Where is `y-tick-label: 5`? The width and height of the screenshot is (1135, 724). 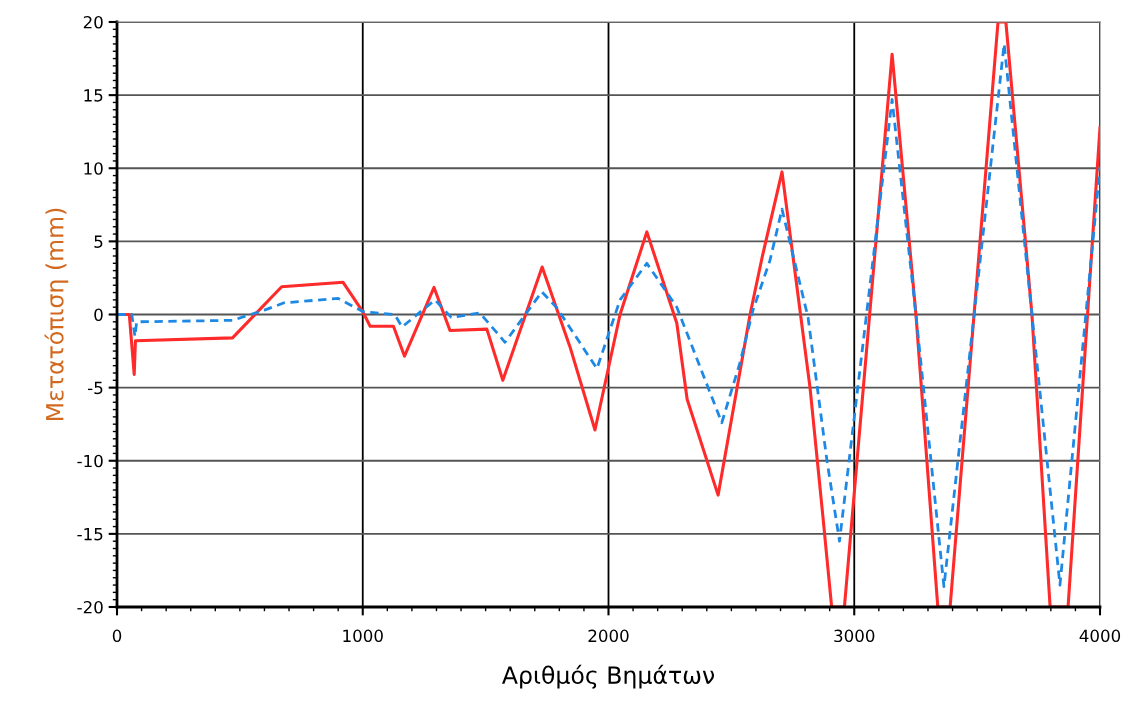
y-tick-label: 5 is located at coordinates (98, 241).